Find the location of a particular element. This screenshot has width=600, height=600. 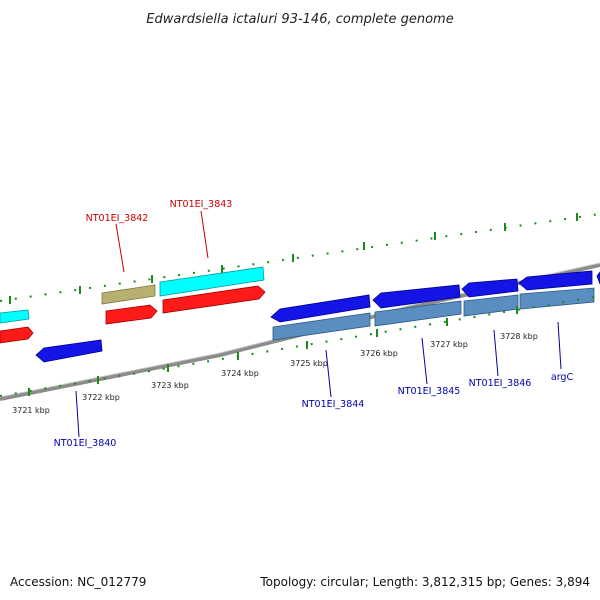

tick-label-3722: 3722 kbp is located at coordinates (101, 397).